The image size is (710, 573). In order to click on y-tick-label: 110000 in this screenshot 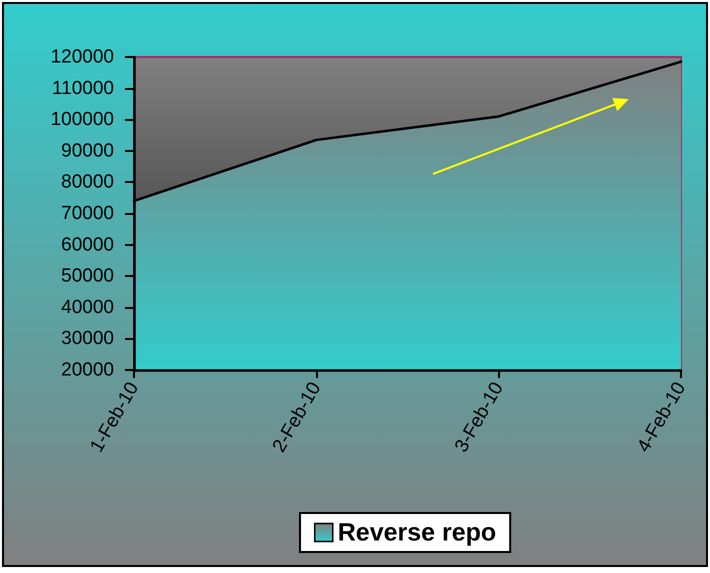, I will do `click(83, 88)`.